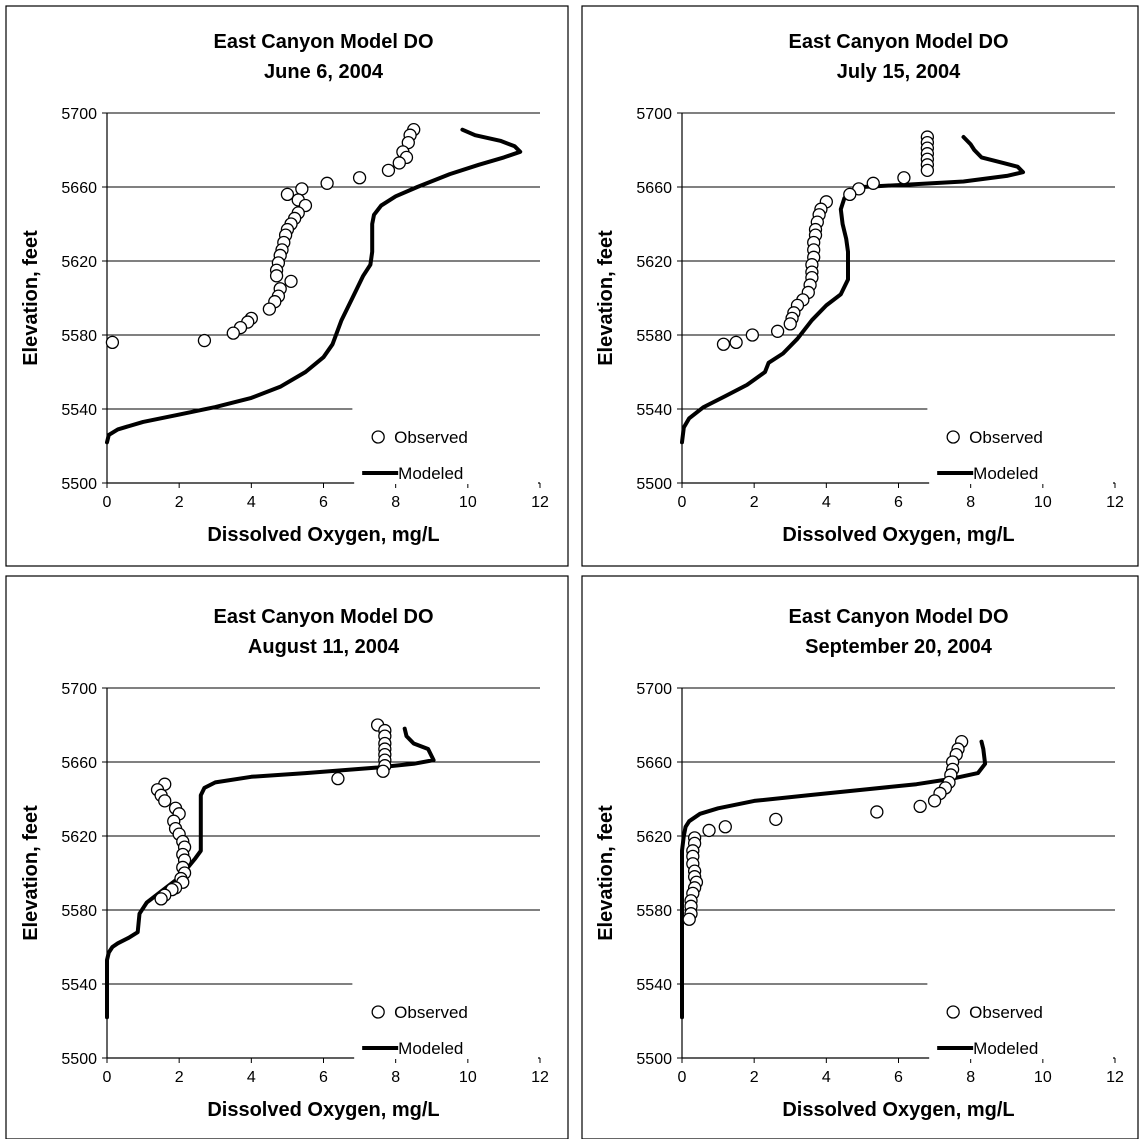  What do you see at coordinates (1043, 1077) in the screenshot?
I see `x-tick-label: 10` at bounding box center [1043, 1077].